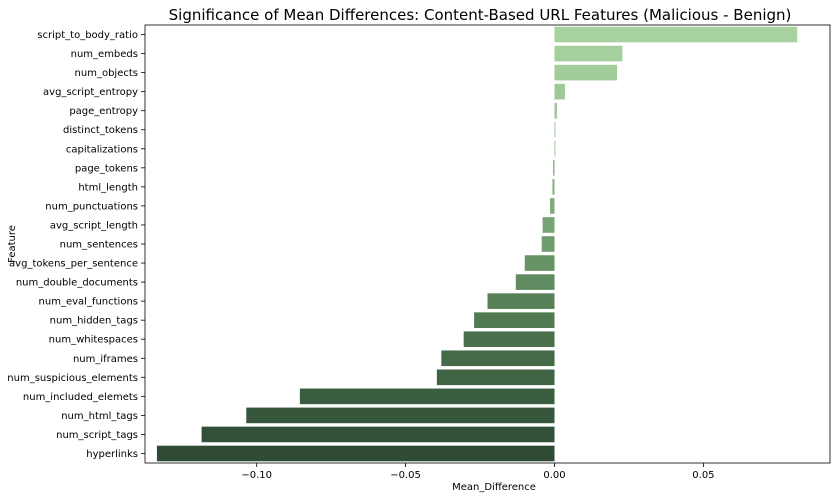 Image resolution: width=835 pixels, height=503 pixels. Describe the element at coordinates (554, 168) in the screenshot. I see `bar-page-tokens` at that location.